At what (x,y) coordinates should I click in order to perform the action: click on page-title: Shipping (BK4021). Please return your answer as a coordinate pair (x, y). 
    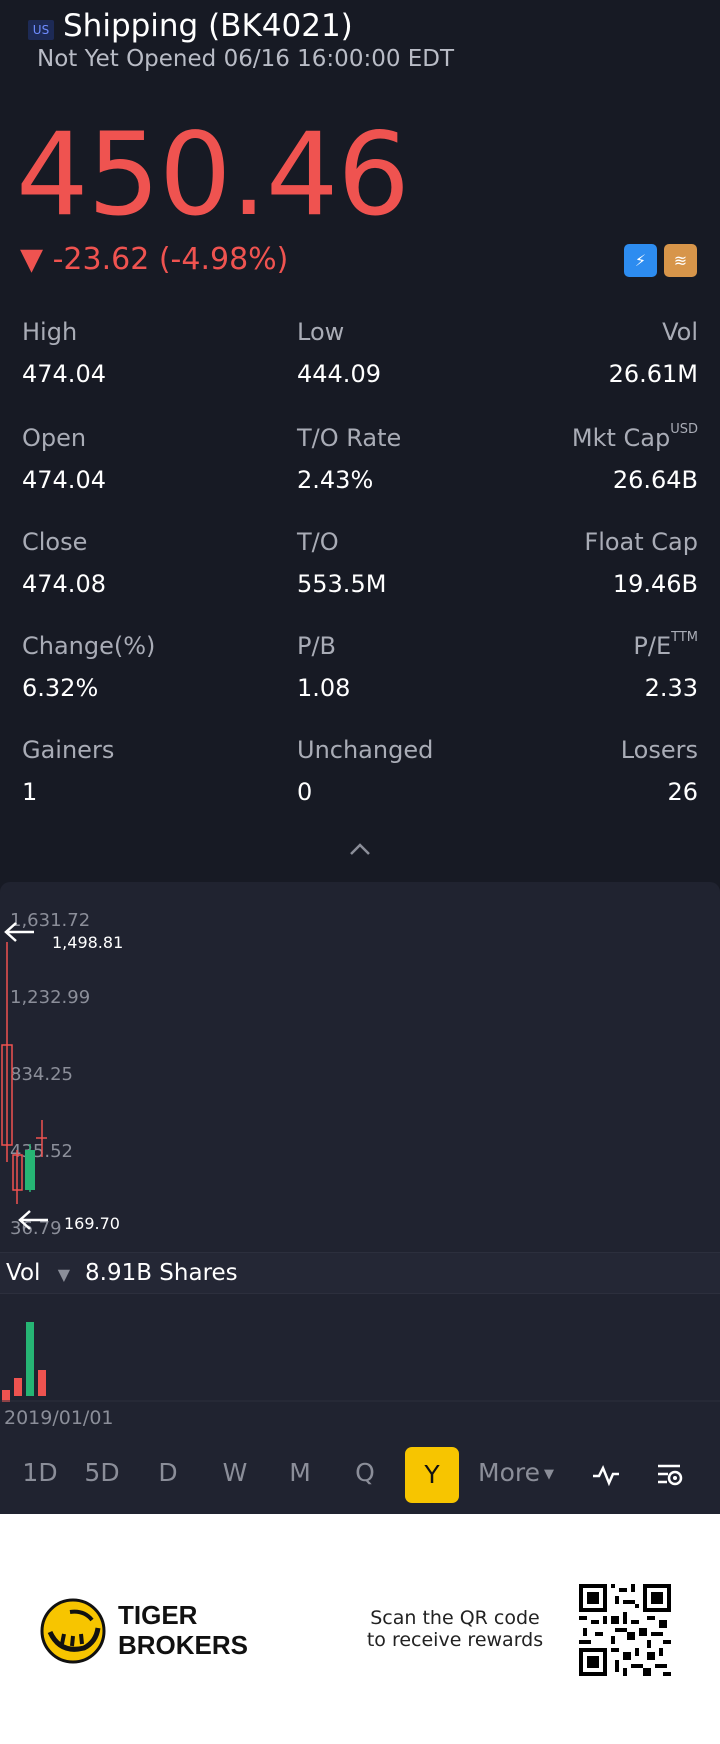
    Looking at the image, I should click on (208, 26).